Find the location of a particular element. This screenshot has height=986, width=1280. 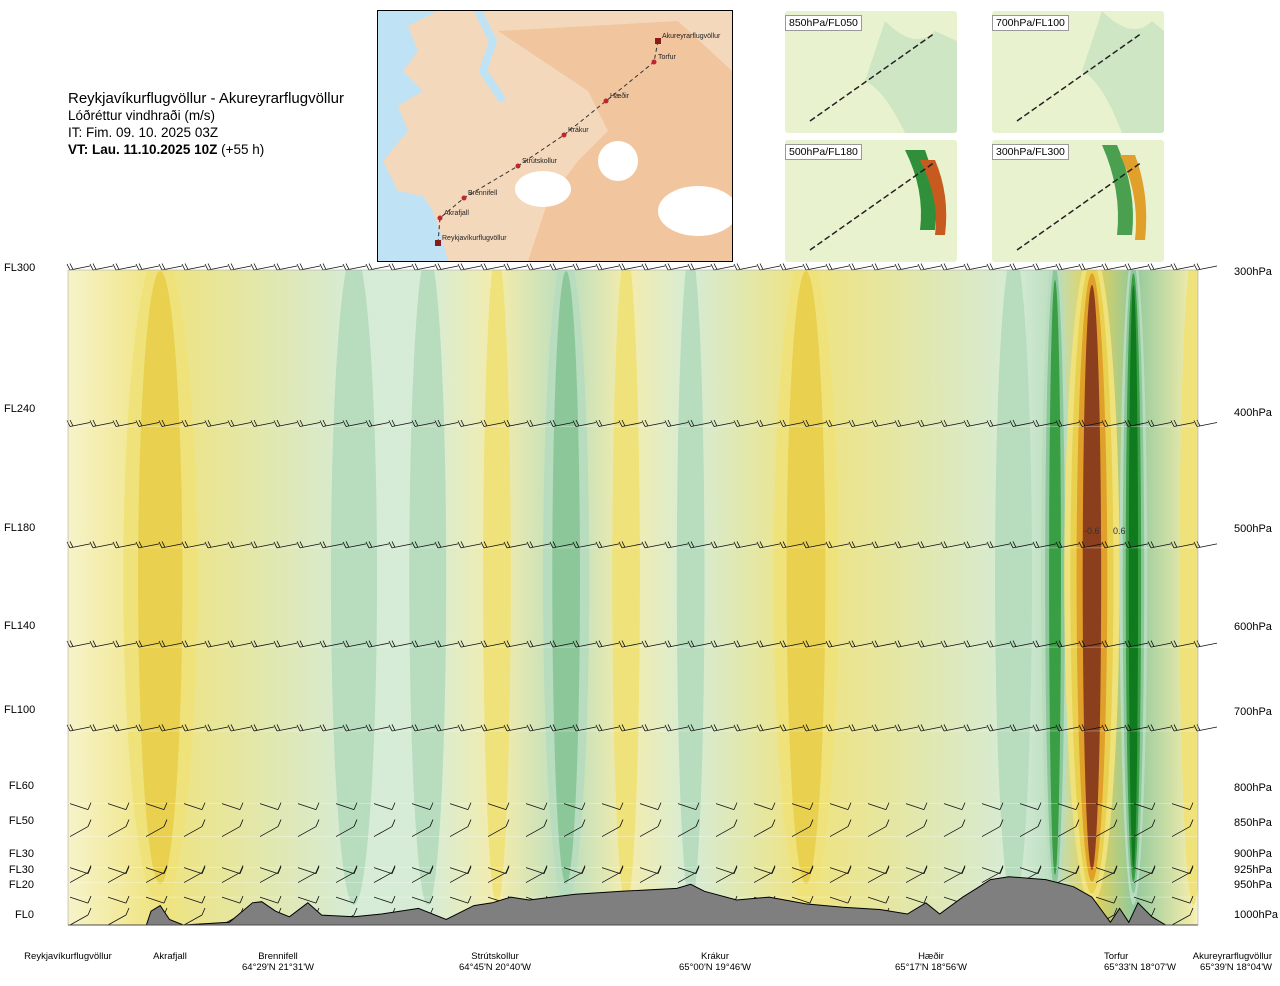

wp-label-6: Torfur 65°33'N 18°07'W is located at coordinates (1140, 962).